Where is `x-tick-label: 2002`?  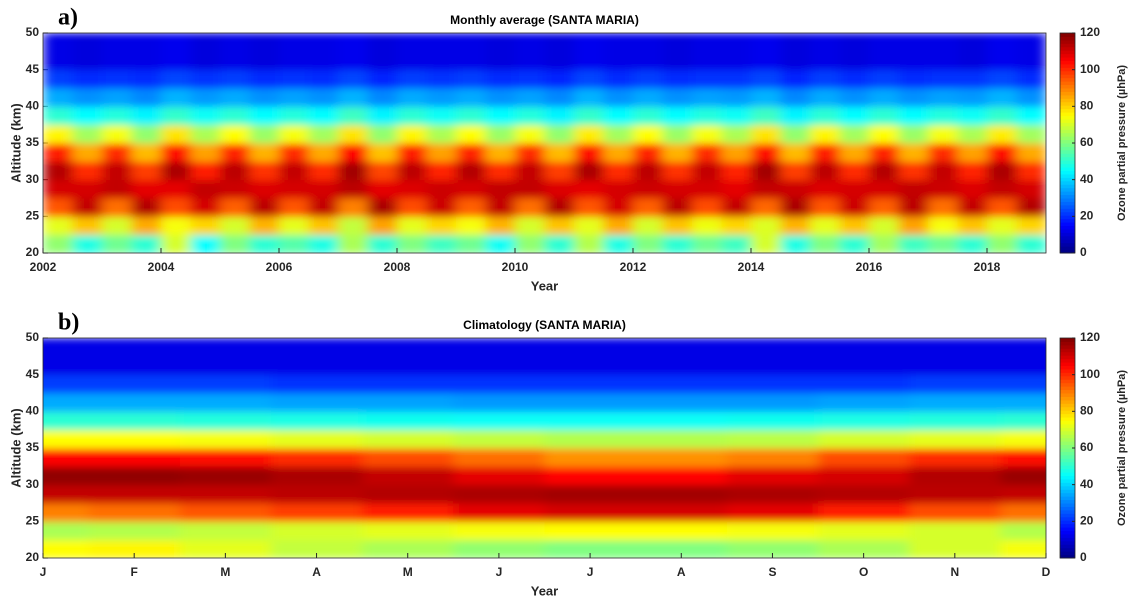
x-tick-label: 2002 is located at coordinates (43, 267).